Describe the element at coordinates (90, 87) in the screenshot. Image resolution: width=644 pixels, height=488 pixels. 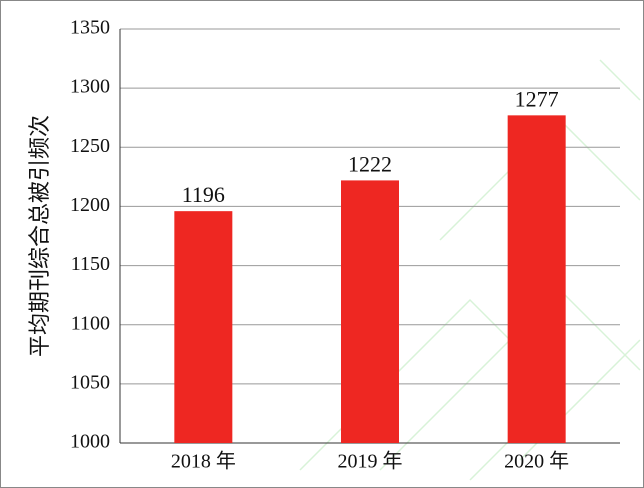
I see `y-tick-label: 1300` at that location.